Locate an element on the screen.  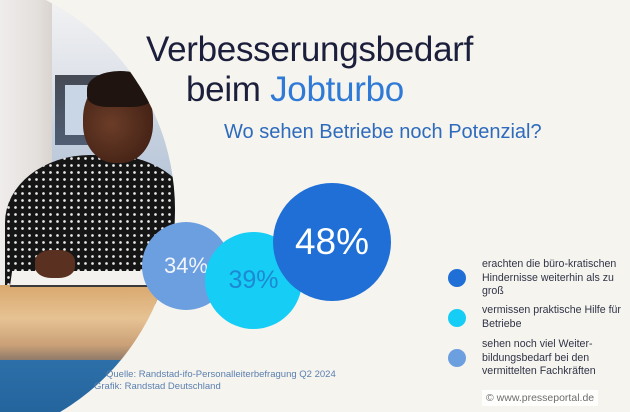
photo-desk is located at coordinates (87, 322).